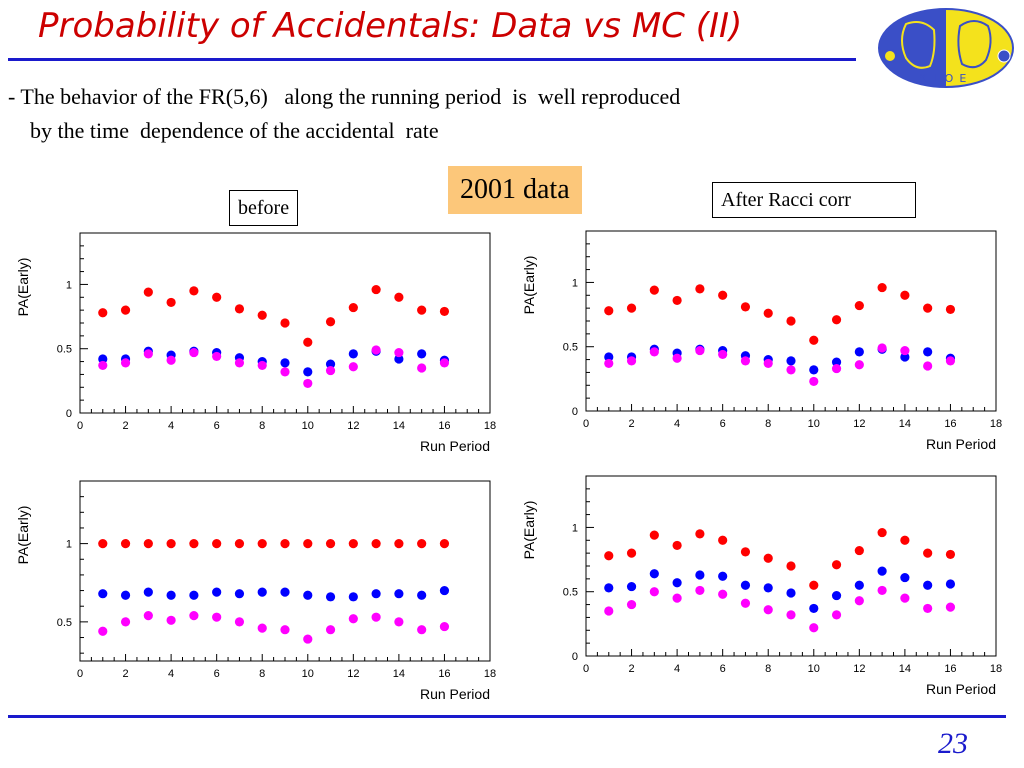 This screenshot has height=768, width=1024. What do you see at coordinates (974, 44) in the screenshot?
I see `logo-face-right` at bounding box center [974, 44].